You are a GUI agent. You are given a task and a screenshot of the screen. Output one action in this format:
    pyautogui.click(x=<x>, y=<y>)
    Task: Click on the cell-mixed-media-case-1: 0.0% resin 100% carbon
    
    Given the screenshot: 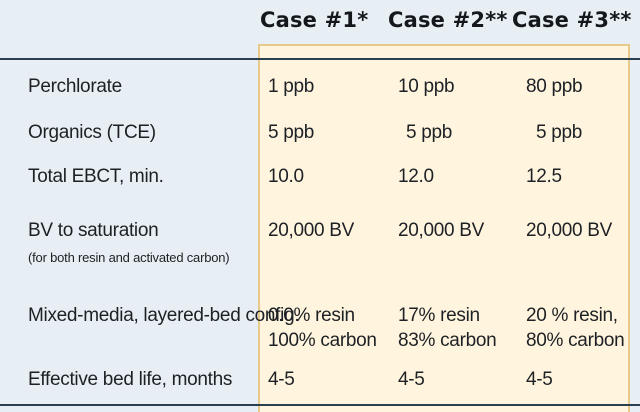 What is the action you would take?
    pyautogui.click(x=322, y=328)
    